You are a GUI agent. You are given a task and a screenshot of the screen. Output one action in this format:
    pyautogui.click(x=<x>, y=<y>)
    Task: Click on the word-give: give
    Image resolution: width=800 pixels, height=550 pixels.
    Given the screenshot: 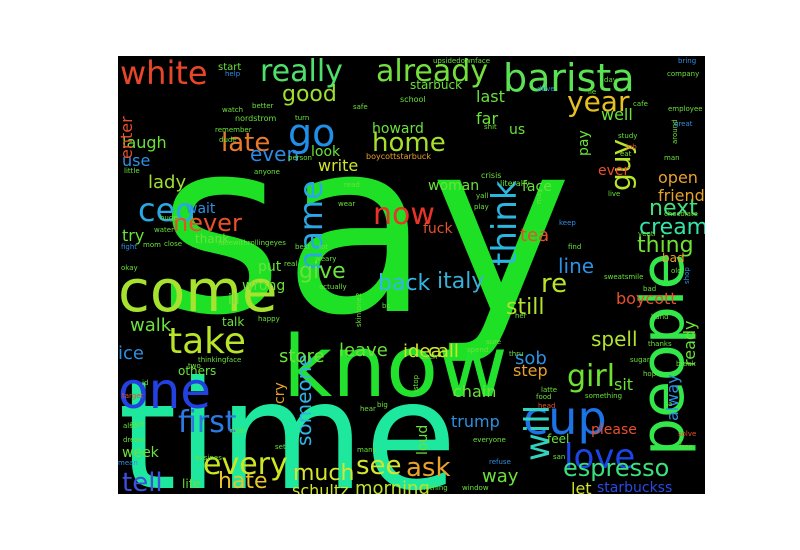 What is the action you would take?
    pyautogui.click(x=322, y=271)
    